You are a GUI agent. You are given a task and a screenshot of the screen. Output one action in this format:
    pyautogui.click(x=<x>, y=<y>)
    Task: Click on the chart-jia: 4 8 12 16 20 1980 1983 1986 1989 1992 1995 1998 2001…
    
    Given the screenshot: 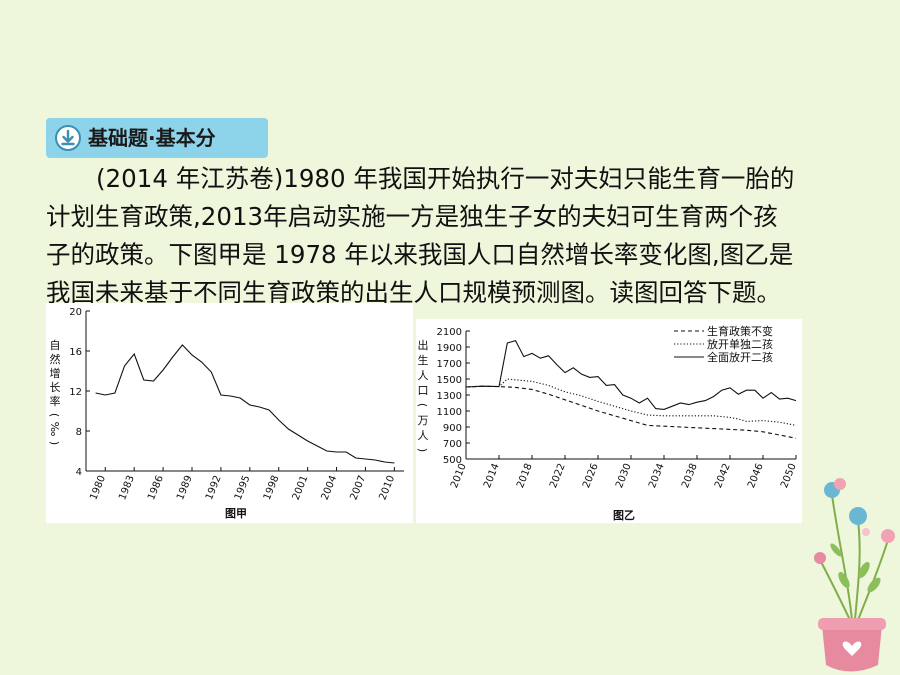 What is the action you would take?
    pyautogui.click(x=226, y=413)
    